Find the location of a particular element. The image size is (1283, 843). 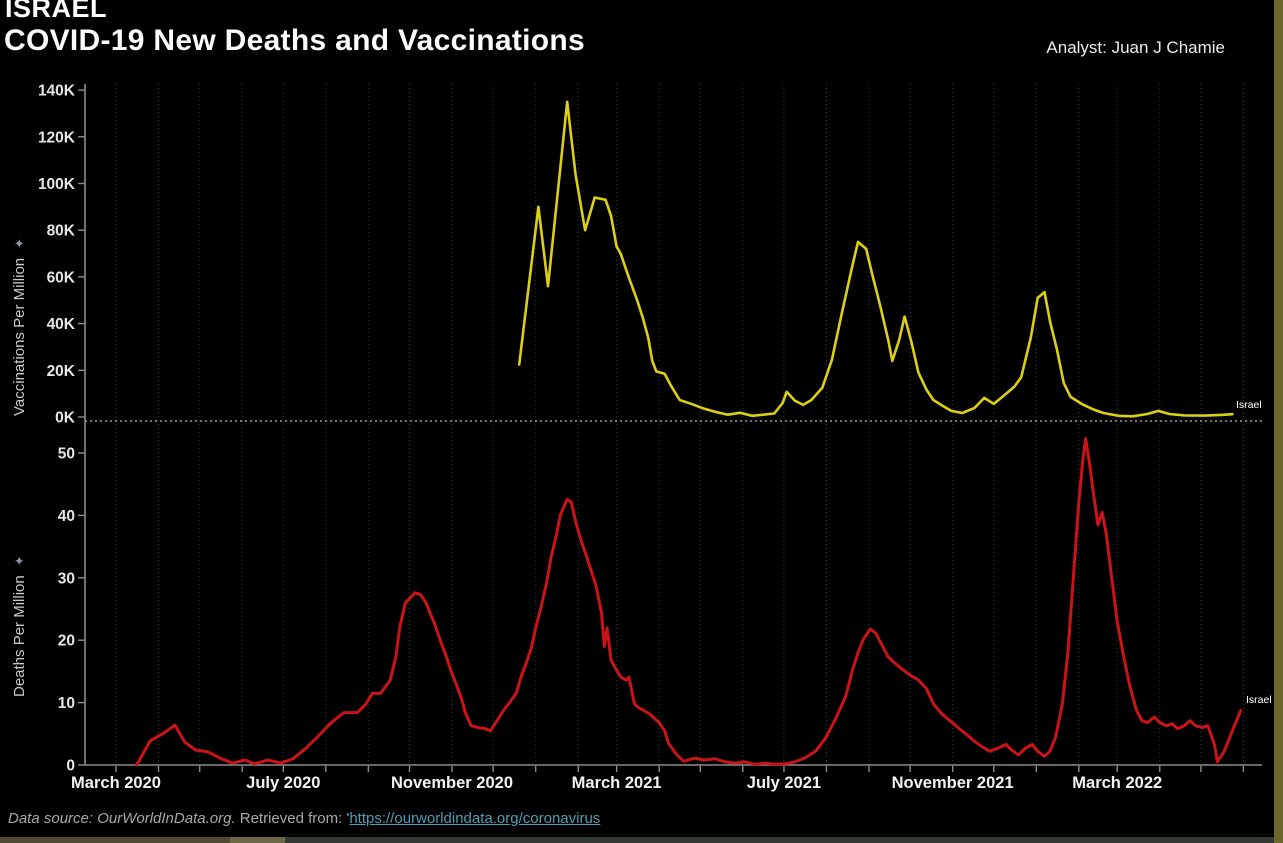

y-axis-title-deaths-label: Deaths Per Million is located at coordinates (19, 636).